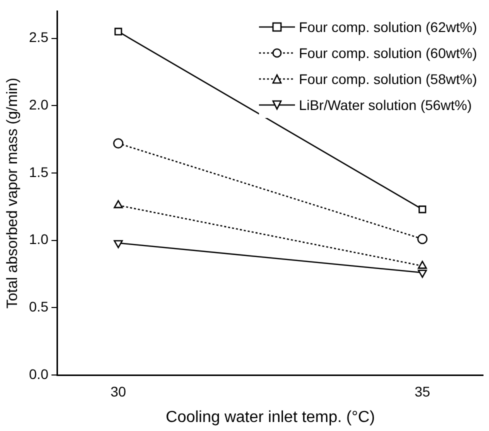 This screenshot has width=489, height=431. What do you see at coordinates (387, 53) in the screenshot?
I see `legend-label: Four comp. solution (60wt%)` at bounding box center [387, 53].